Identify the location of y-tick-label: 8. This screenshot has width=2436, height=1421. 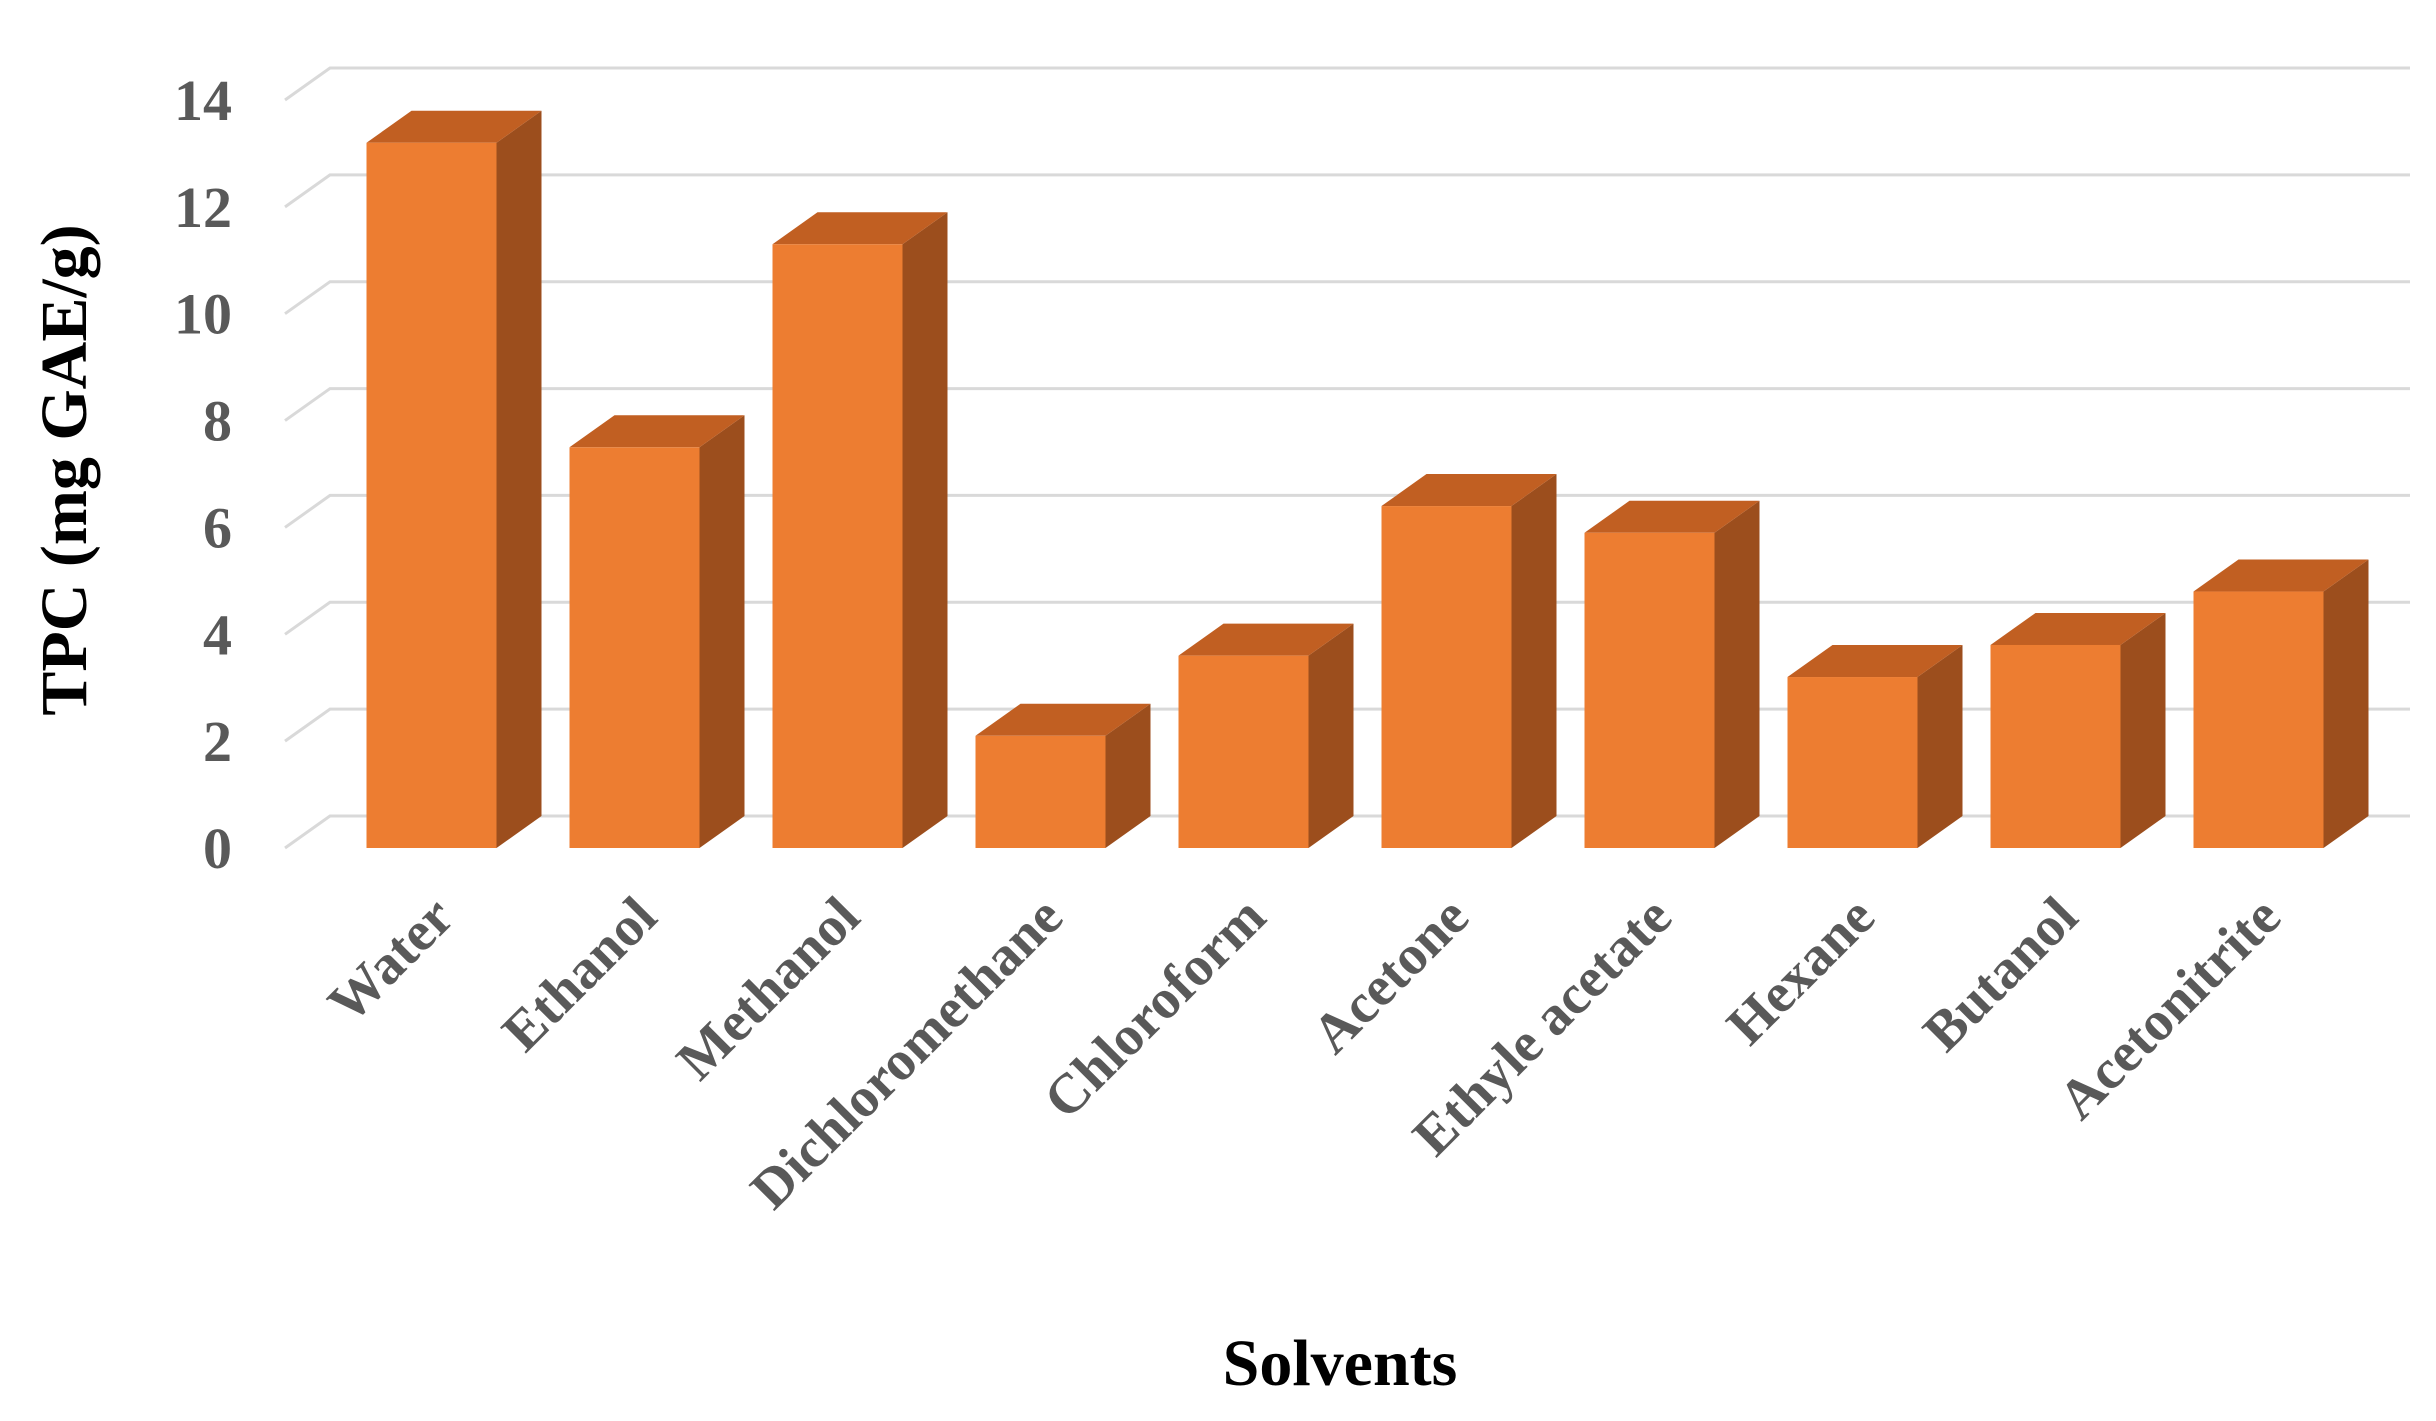
(217, 421).